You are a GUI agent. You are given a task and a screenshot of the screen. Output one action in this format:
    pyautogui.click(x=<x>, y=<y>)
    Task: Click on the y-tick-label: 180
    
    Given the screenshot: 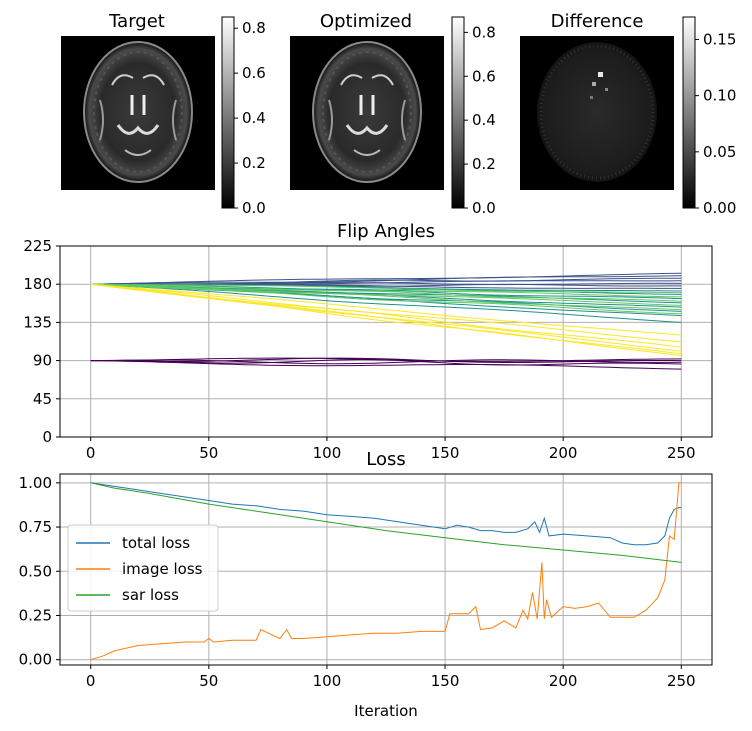 What is the action you would take?
    pyautogui.click(x=37, y=284)
    